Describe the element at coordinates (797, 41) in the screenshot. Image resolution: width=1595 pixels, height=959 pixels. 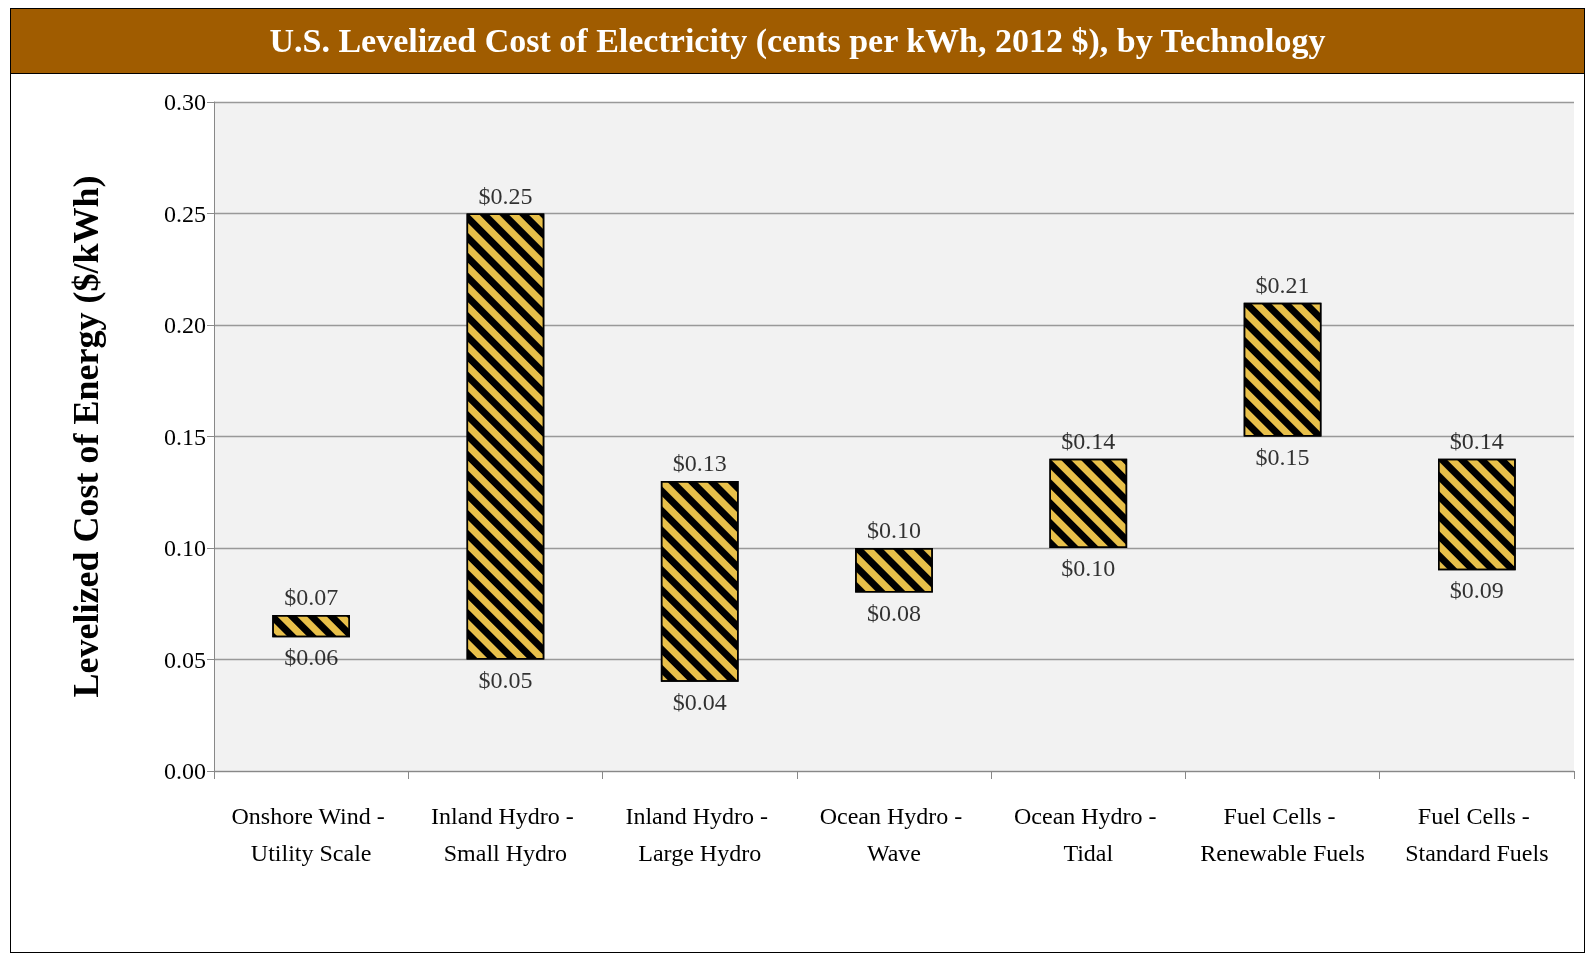
I see `chart-title: U.S. Levelized Cost of Electricity (cents per kWh, 2012 $), by Technology` at that location.